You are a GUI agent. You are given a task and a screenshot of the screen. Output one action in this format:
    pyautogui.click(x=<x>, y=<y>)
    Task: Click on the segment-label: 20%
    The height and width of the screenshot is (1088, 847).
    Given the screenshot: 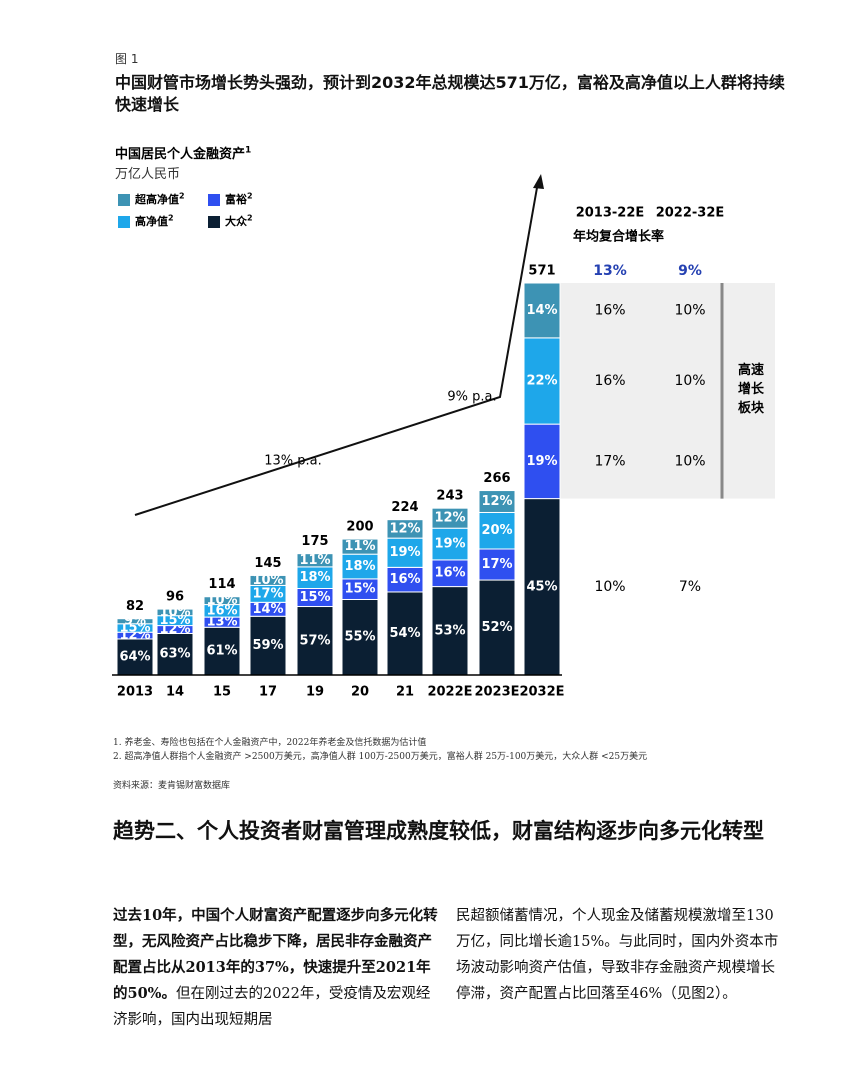 What is the action you would take?
    pyautogui.click(x=496, y=530)
    